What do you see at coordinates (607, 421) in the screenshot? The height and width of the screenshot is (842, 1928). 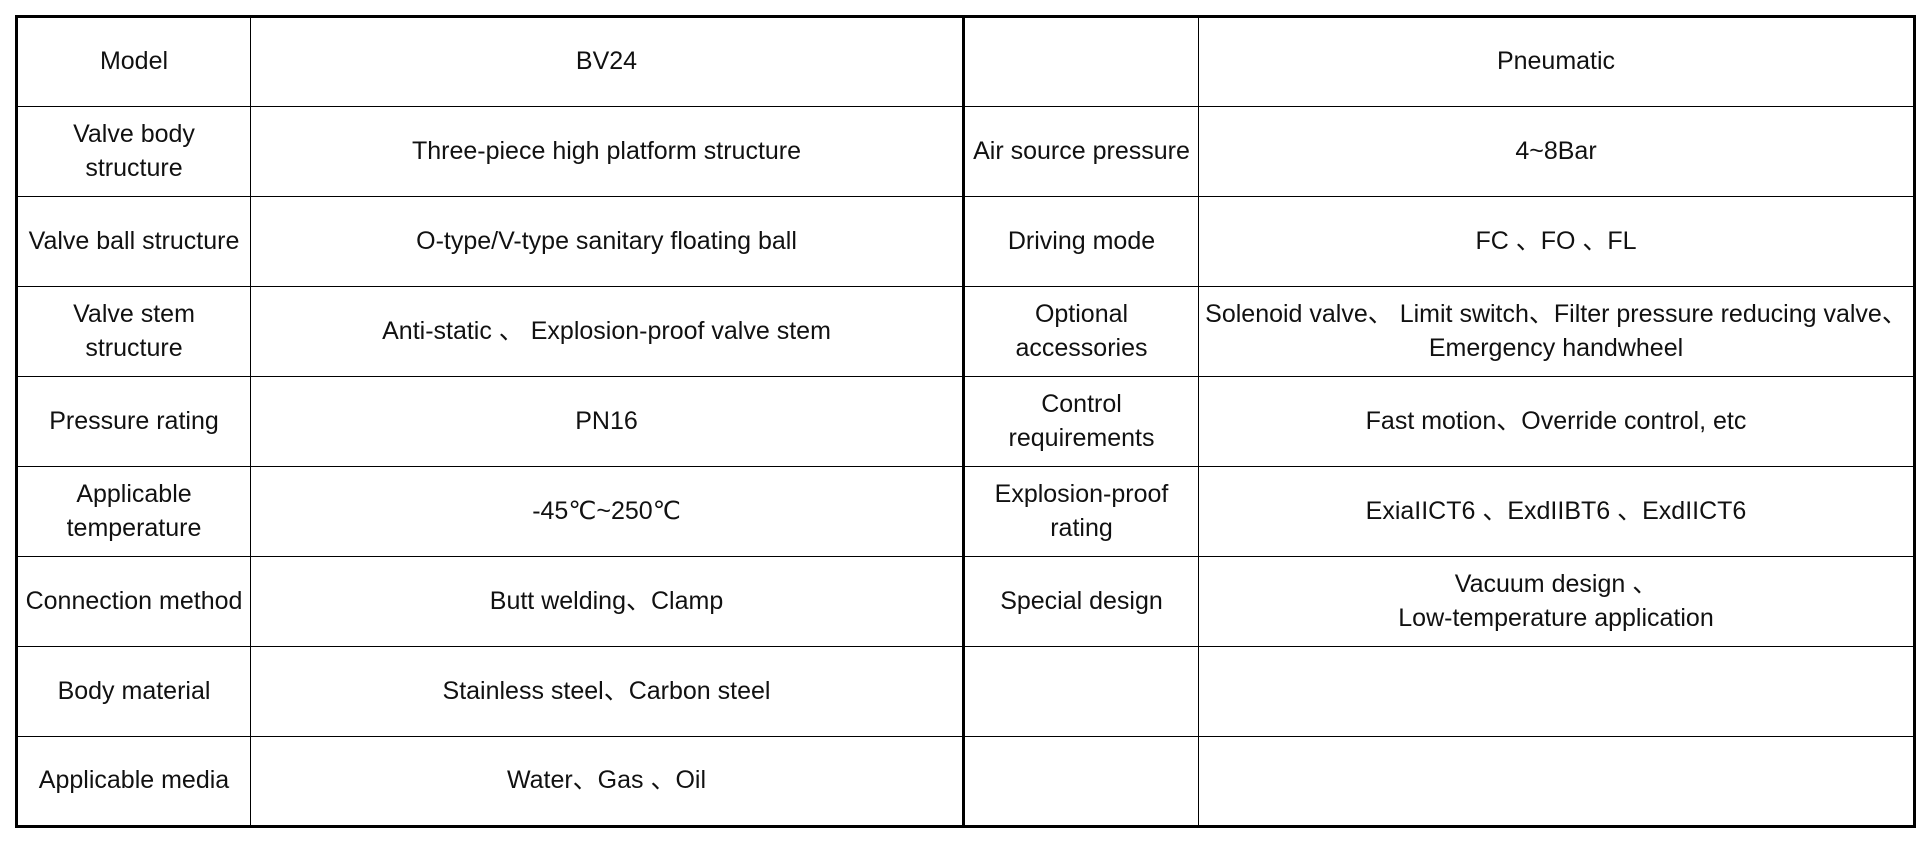 I see `spec-value: PN16` at bounding box center [607, 421].